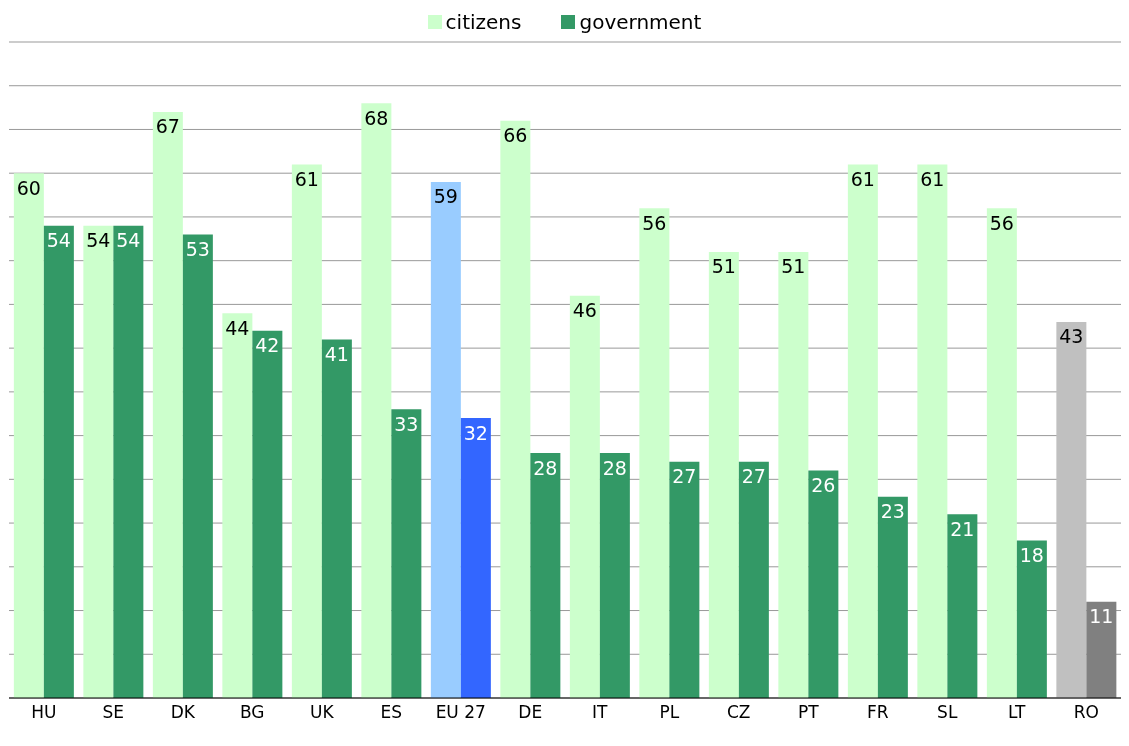 This screenshot has height=746, width=1129. What do you see at coordinates (445, 196) in the screenshot?
I see `data-label: 59` at bounding box center [445, 196].